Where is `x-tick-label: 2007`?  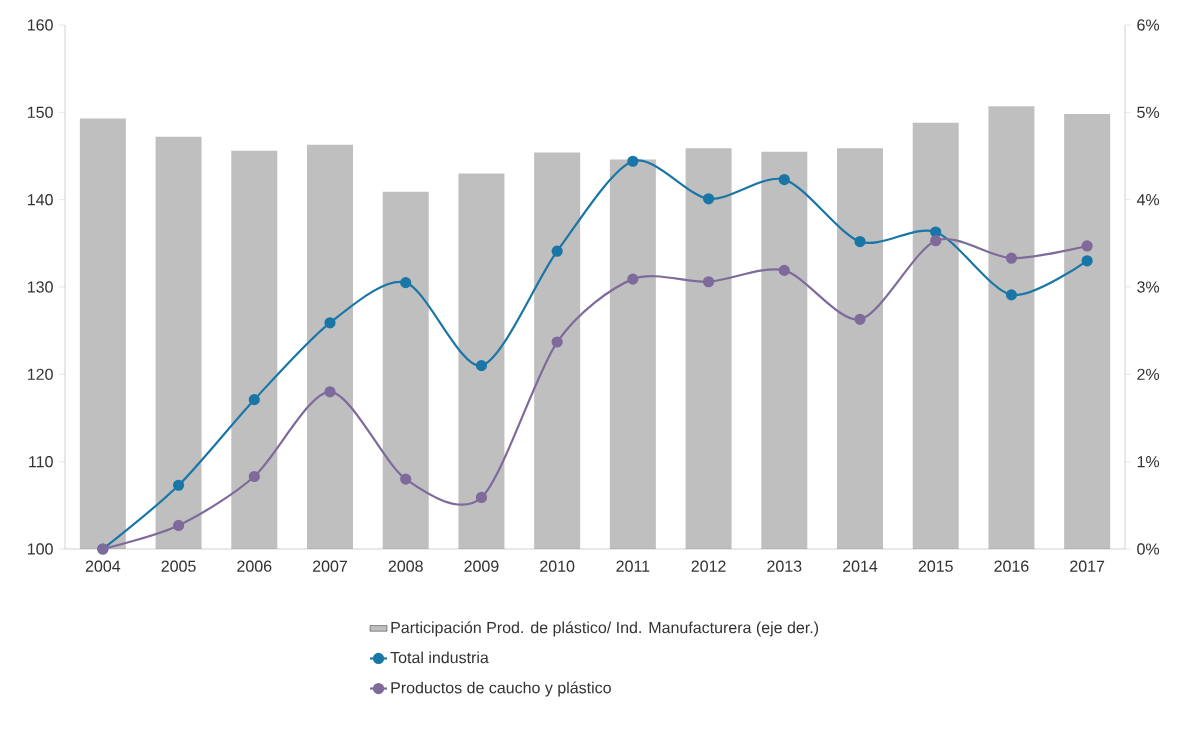
x-tick-label: 2007 is located at coordinates (330, 566).